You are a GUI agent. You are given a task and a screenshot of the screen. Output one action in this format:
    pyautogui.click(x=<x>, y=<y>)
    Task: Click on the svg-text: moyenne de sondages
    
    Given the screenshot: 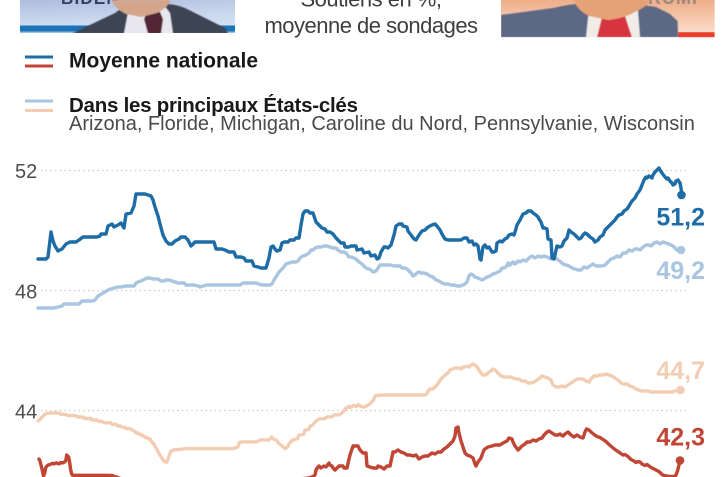 What is the action you would take?
    pyautogui.click(x=371, y=25)
    